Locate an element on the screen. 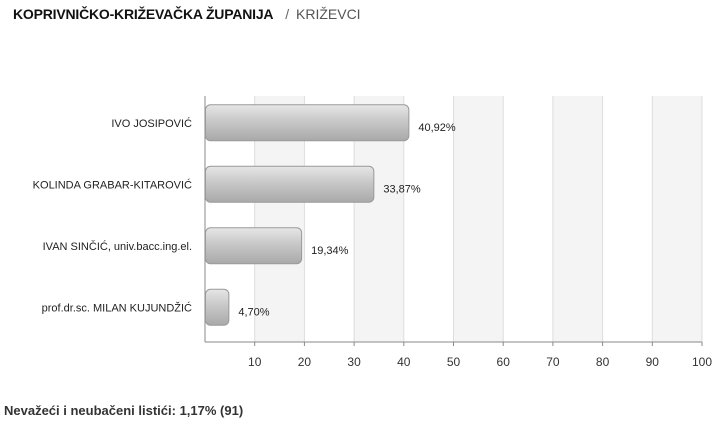 This screenshot has width=720, height=426. value-label: 4,70% is located at coordinates (253, 312).